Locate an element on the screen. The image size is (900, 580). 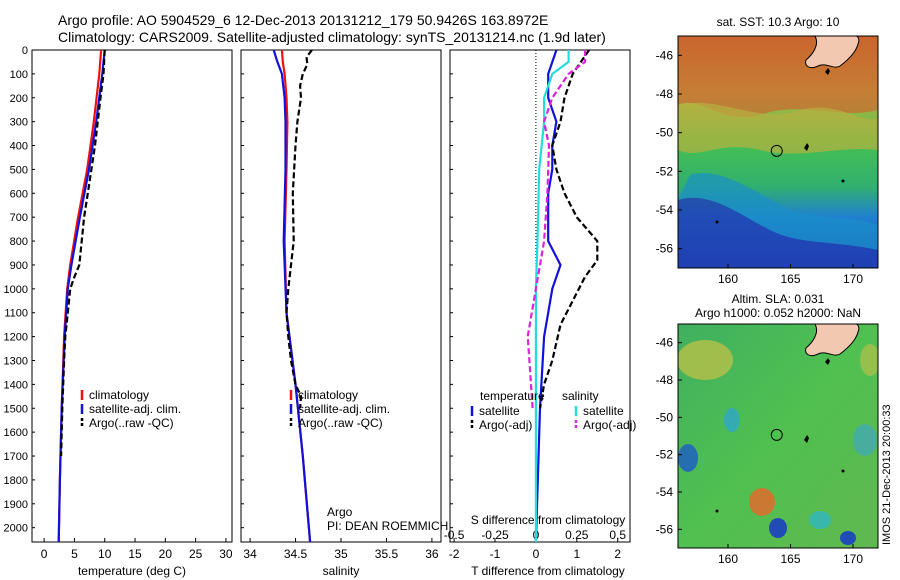
depth-tick-label: 1500 is located at coordinates (16, 409).